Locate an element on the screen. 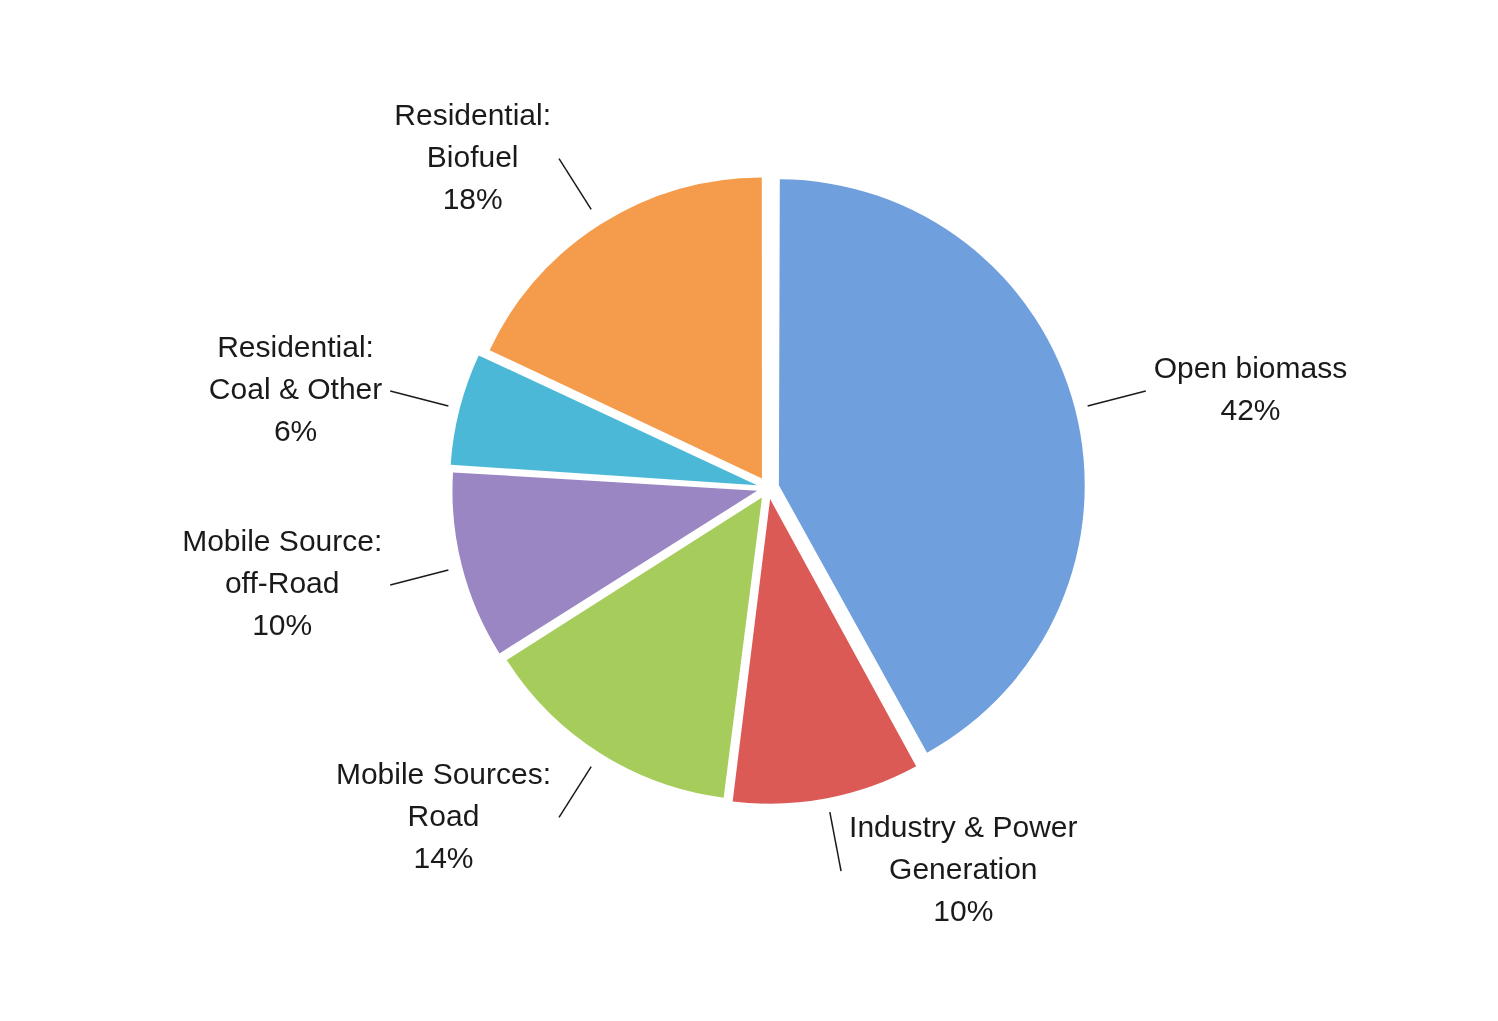 This screenshot has height=1021, width=1498. data-label: 42% is located at coordinates (1250, 410).